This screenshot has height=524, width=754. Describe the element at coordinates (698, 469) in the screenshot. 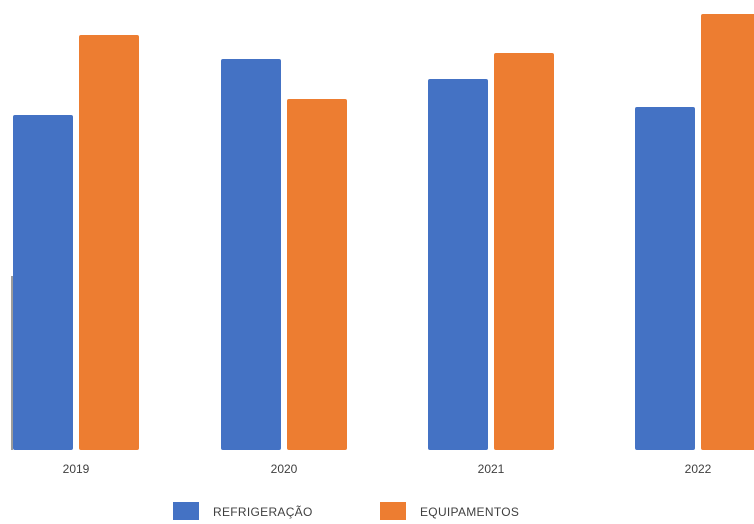

I see `x-tick-label-2022: 2022` at that location.